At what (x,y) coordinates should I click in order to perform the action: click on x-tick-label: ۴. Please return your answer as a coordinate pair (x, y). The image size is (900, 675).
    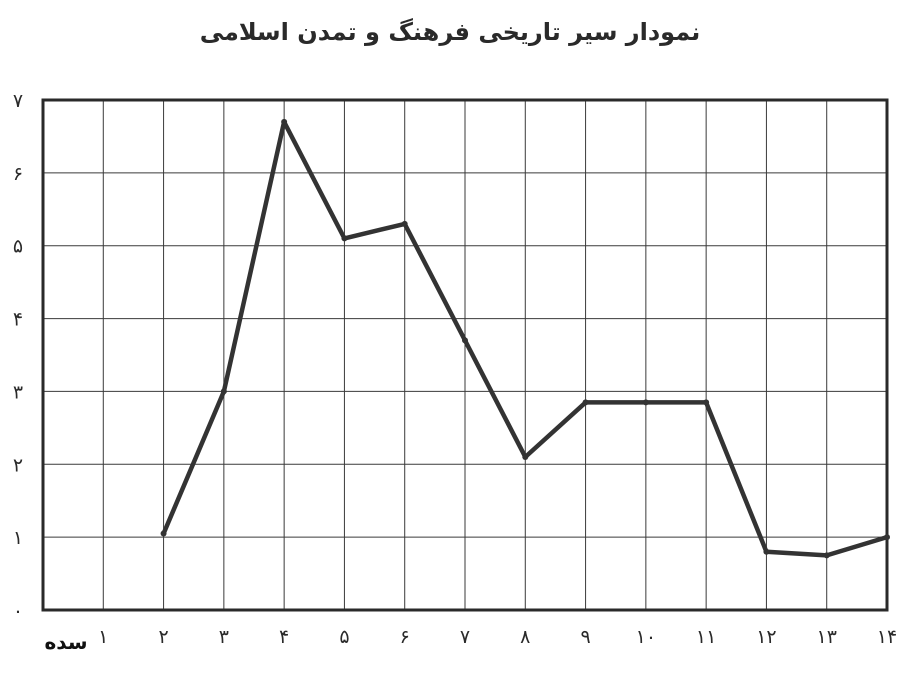
    Looking at the image, I should click on (284, 637).